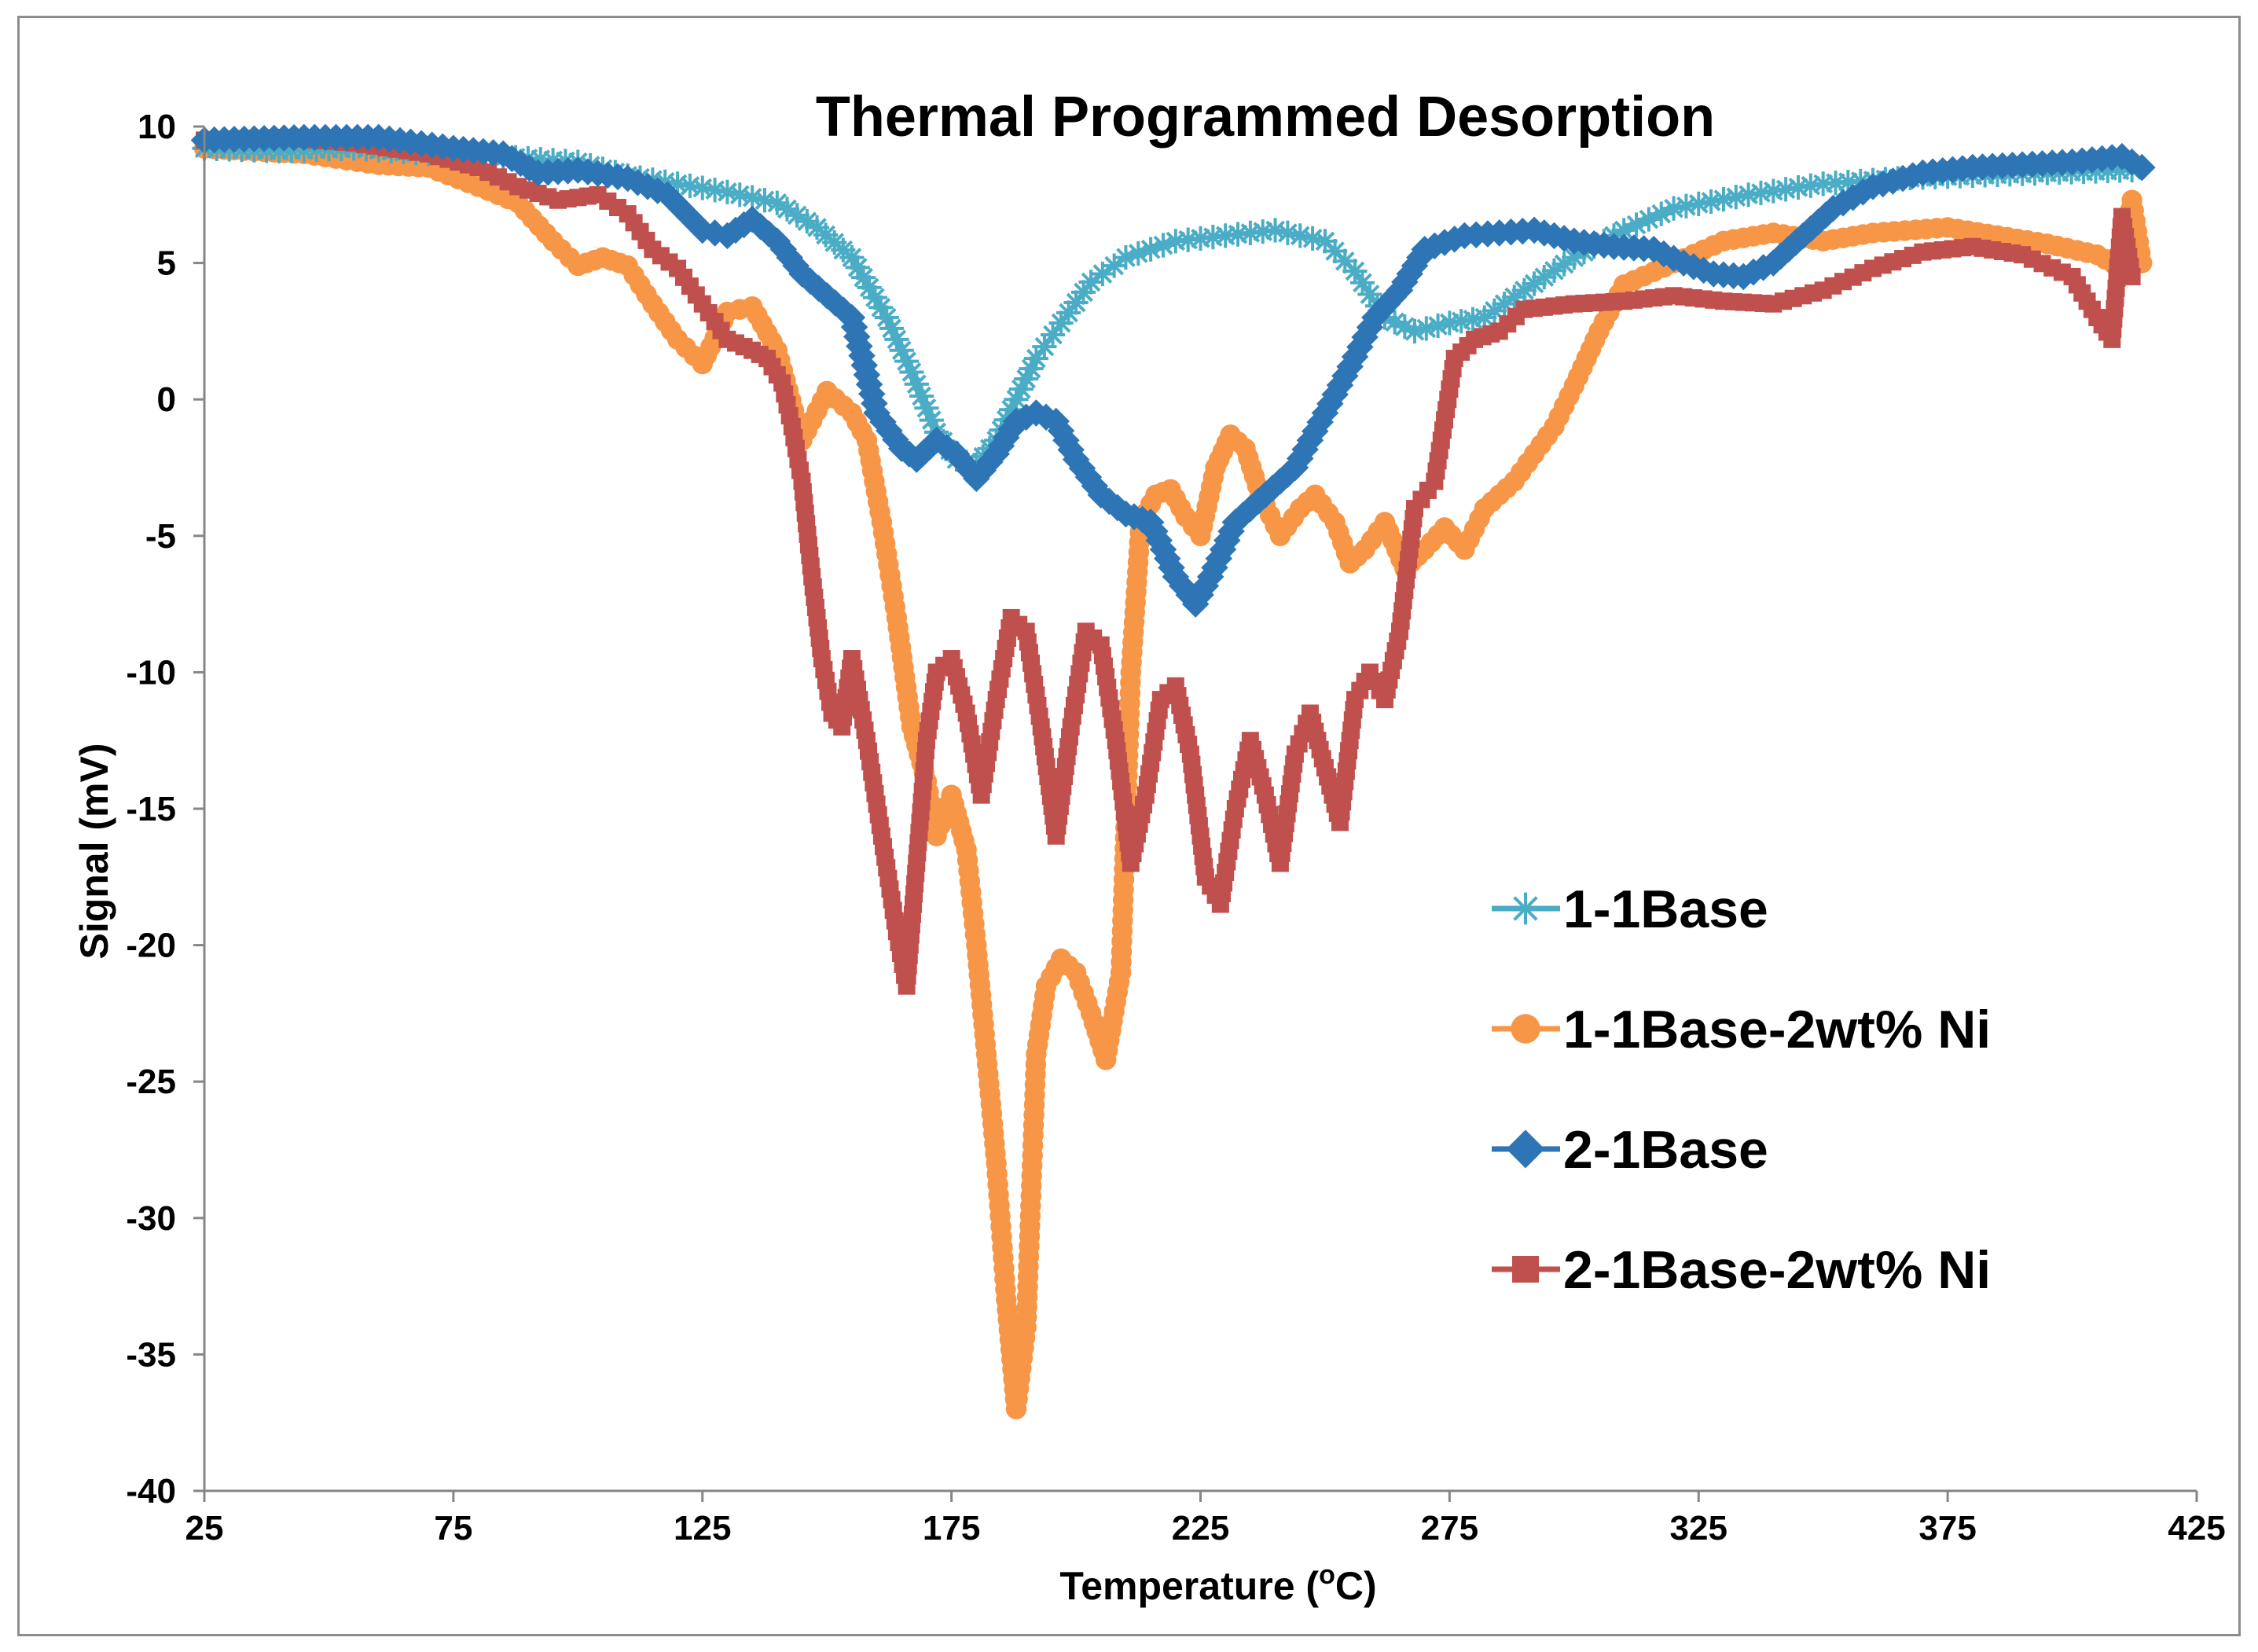  What do you see at coordinates (2132, 276) in the screenshot?
I see `data-point-square` at bounding box center [2132, 276].